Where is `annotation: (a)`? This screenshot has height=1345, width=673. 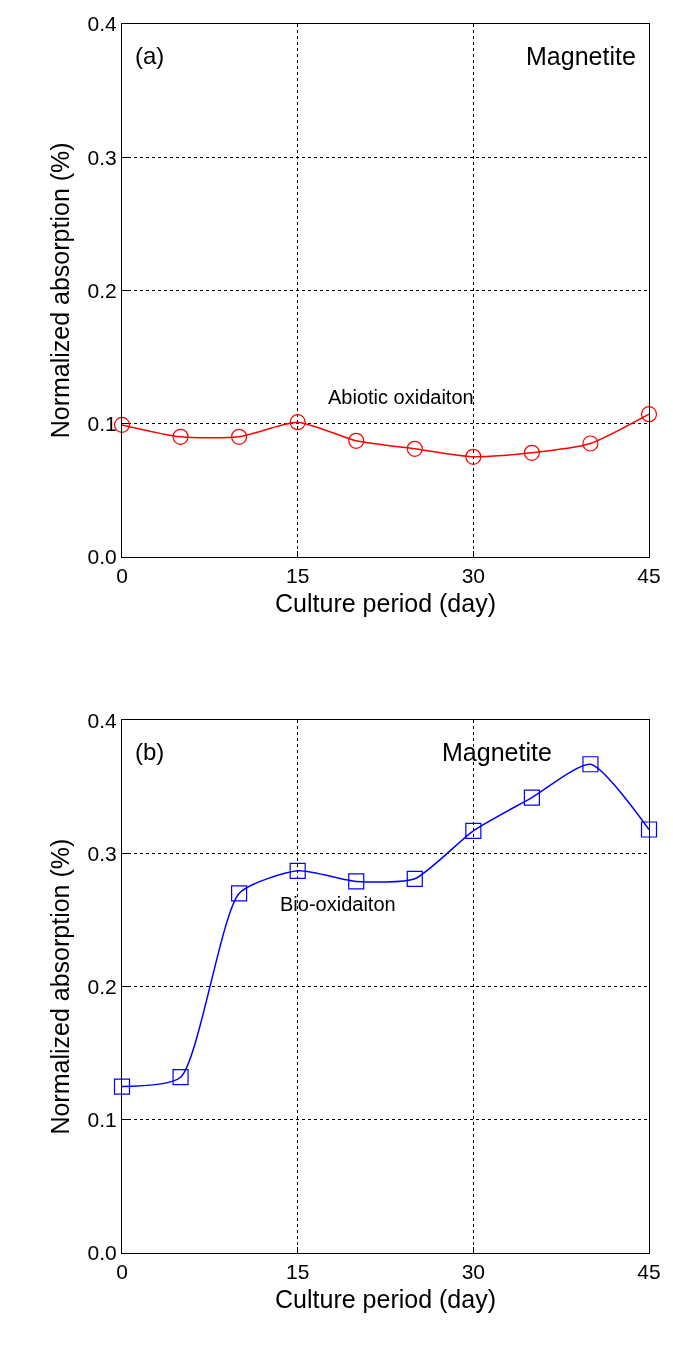 annotation: (a) is located at coordinates (150, 55).